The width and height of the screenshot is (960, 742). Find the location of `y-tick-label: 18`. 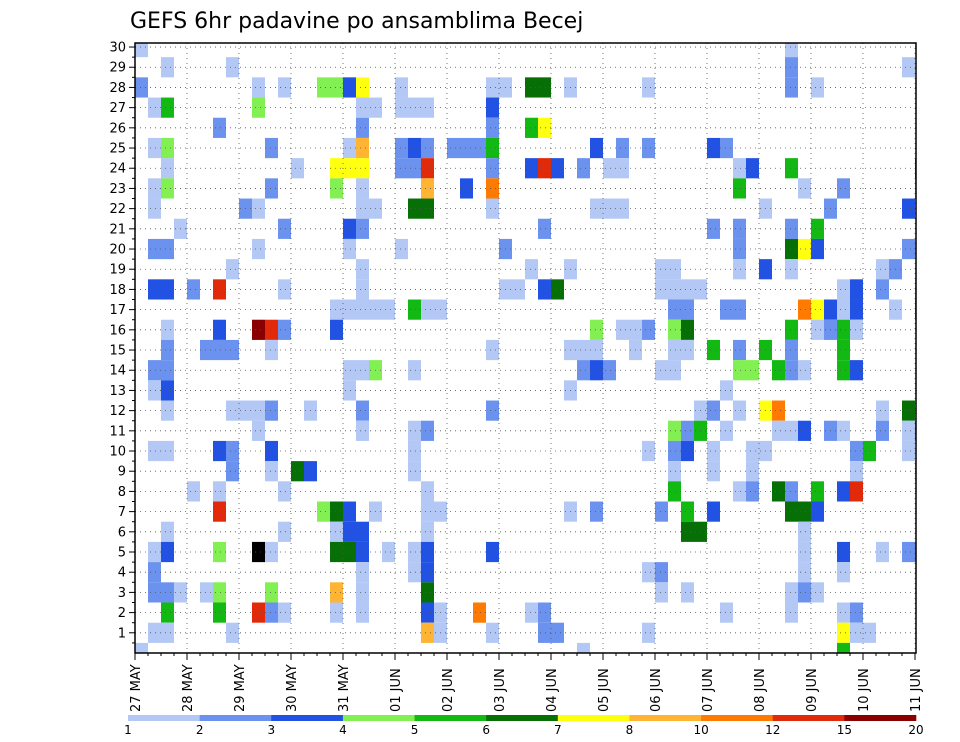

y-tick-label: 18 is located at coordinates (117, 290).